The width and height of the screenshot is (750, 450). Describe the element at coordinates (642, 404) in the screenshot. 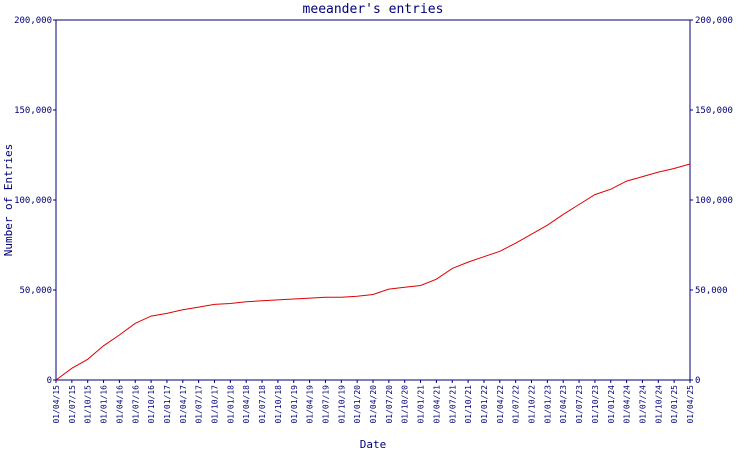

I see `x-tick-label: 01/07/24` at that location.